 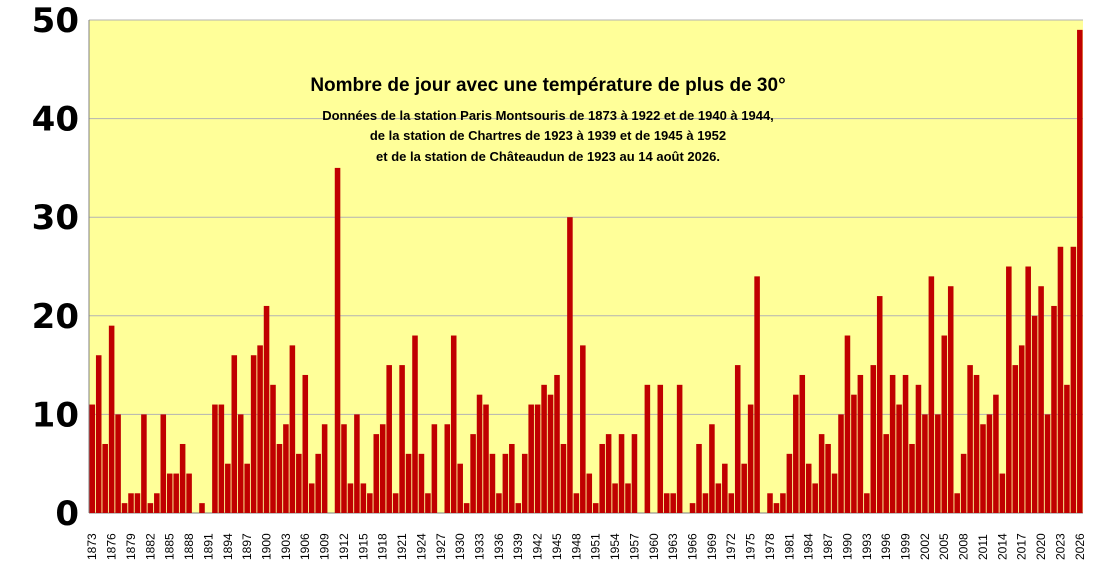 What do you see at coordinates (247, 546) in the screenshot?
I see `x-tick-label: 1897` at bounding box center [247, 546].